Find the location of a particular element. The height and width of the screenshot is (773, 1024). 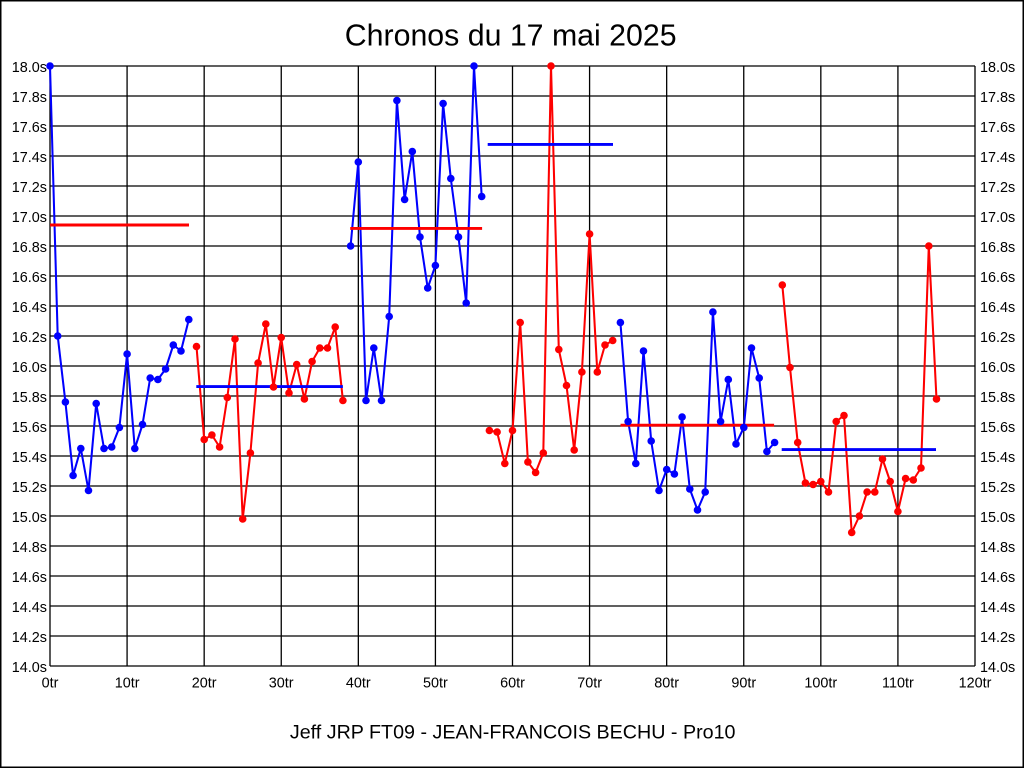

svg-text: 20tr is located at coordinates (204, 684).